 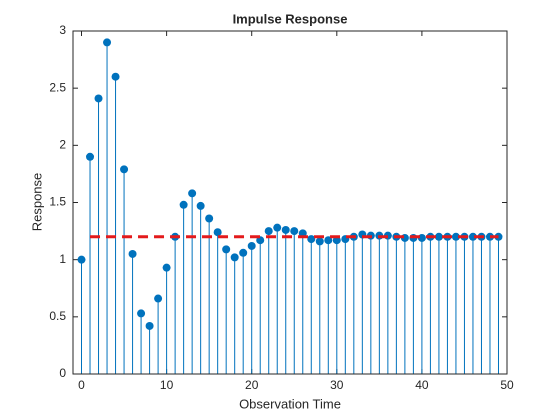 I want to click on y-tick-label: 0, so click(x=62, y=373).